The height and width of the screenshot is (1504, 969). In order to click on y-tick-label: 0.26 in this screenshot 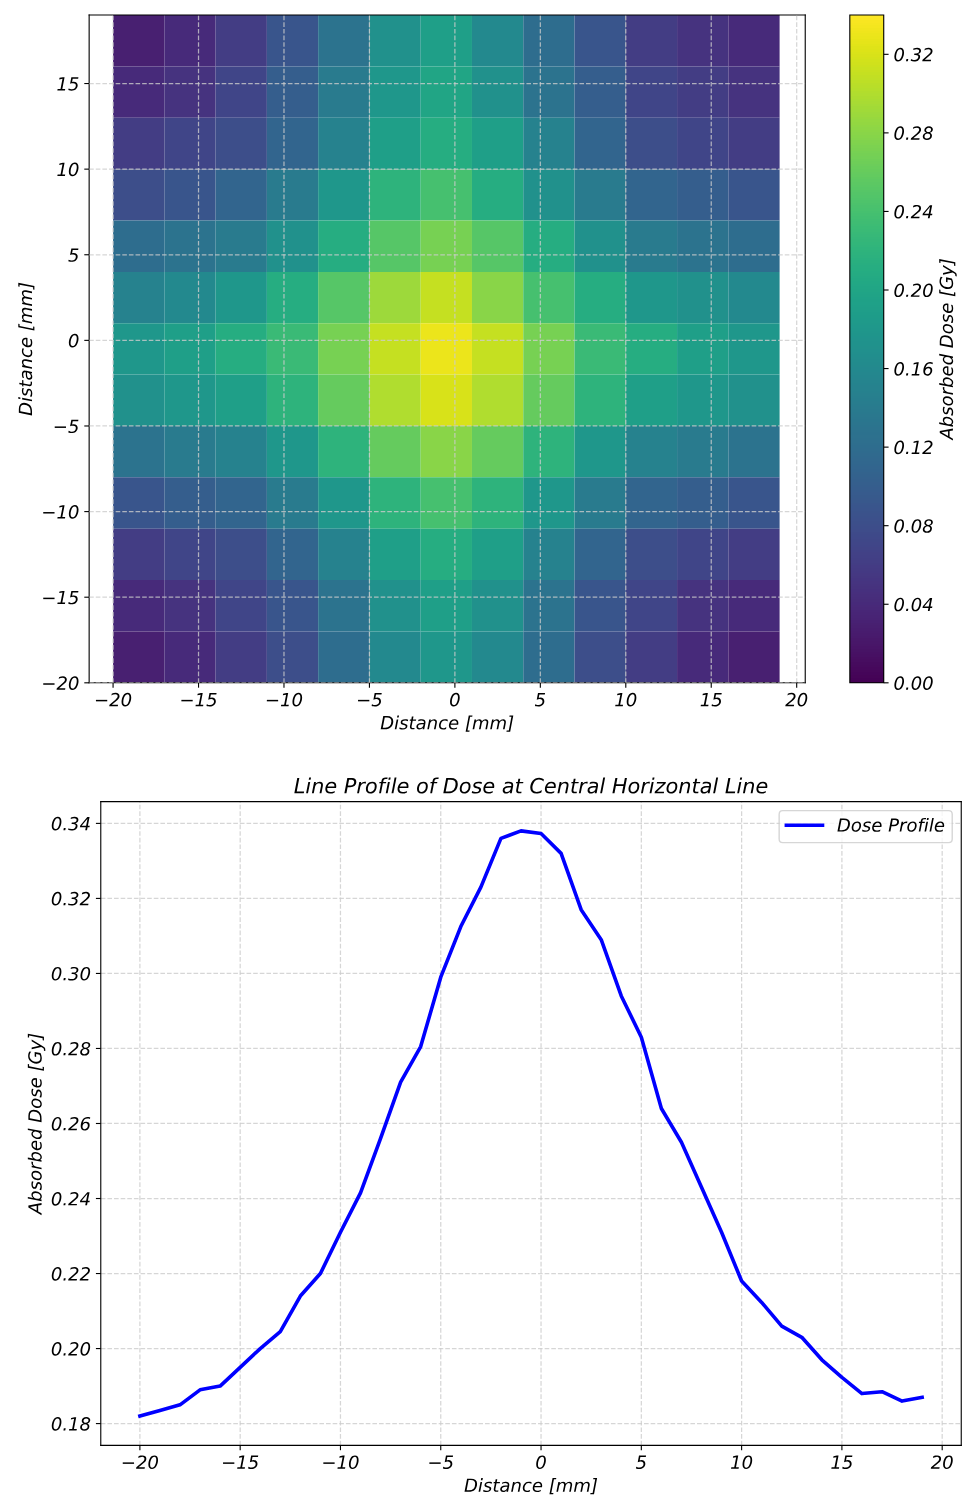, I will do `click(71, 1123)`.